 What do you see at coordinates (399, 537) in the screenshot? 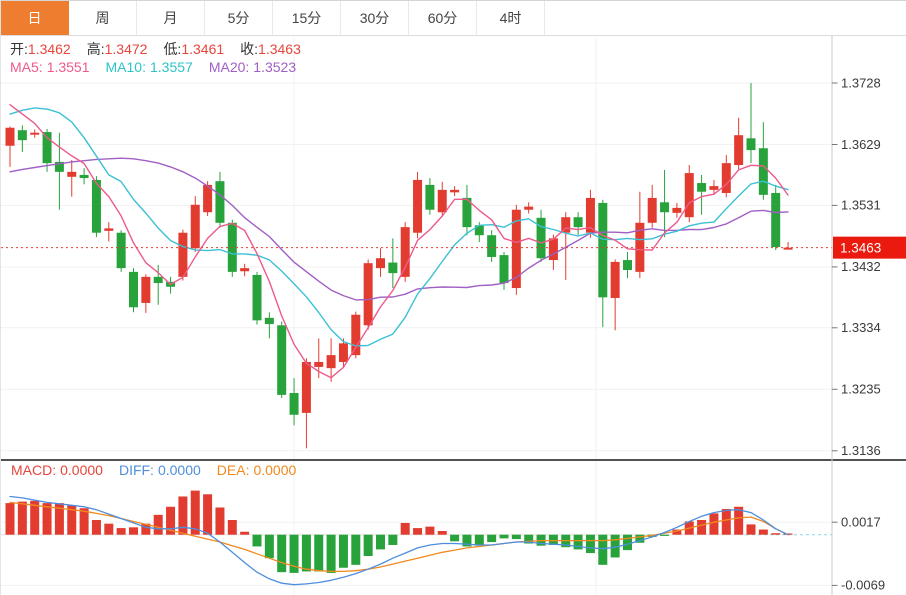
I see `dea-line` at bounding box center [399, 537].